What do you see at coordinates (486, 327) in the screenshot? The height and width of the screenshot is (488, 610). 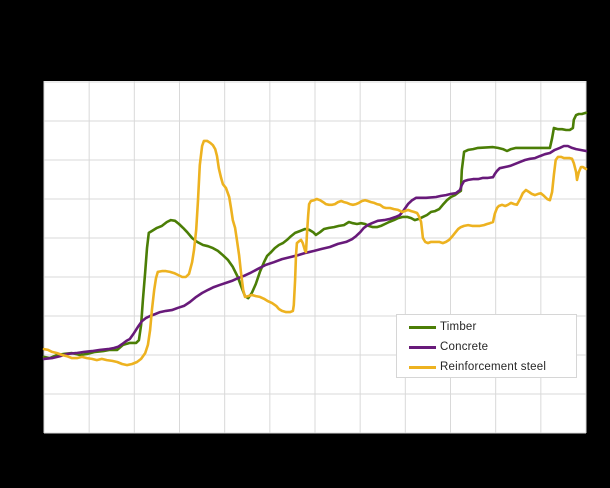 I see `legend-item-timber: Timber` at bounding box center [486, 327].